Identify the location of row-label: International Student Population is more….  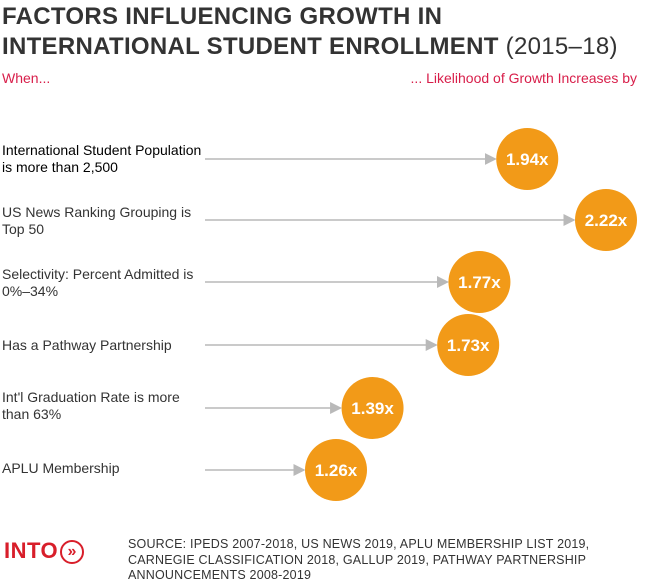
(102, 158).